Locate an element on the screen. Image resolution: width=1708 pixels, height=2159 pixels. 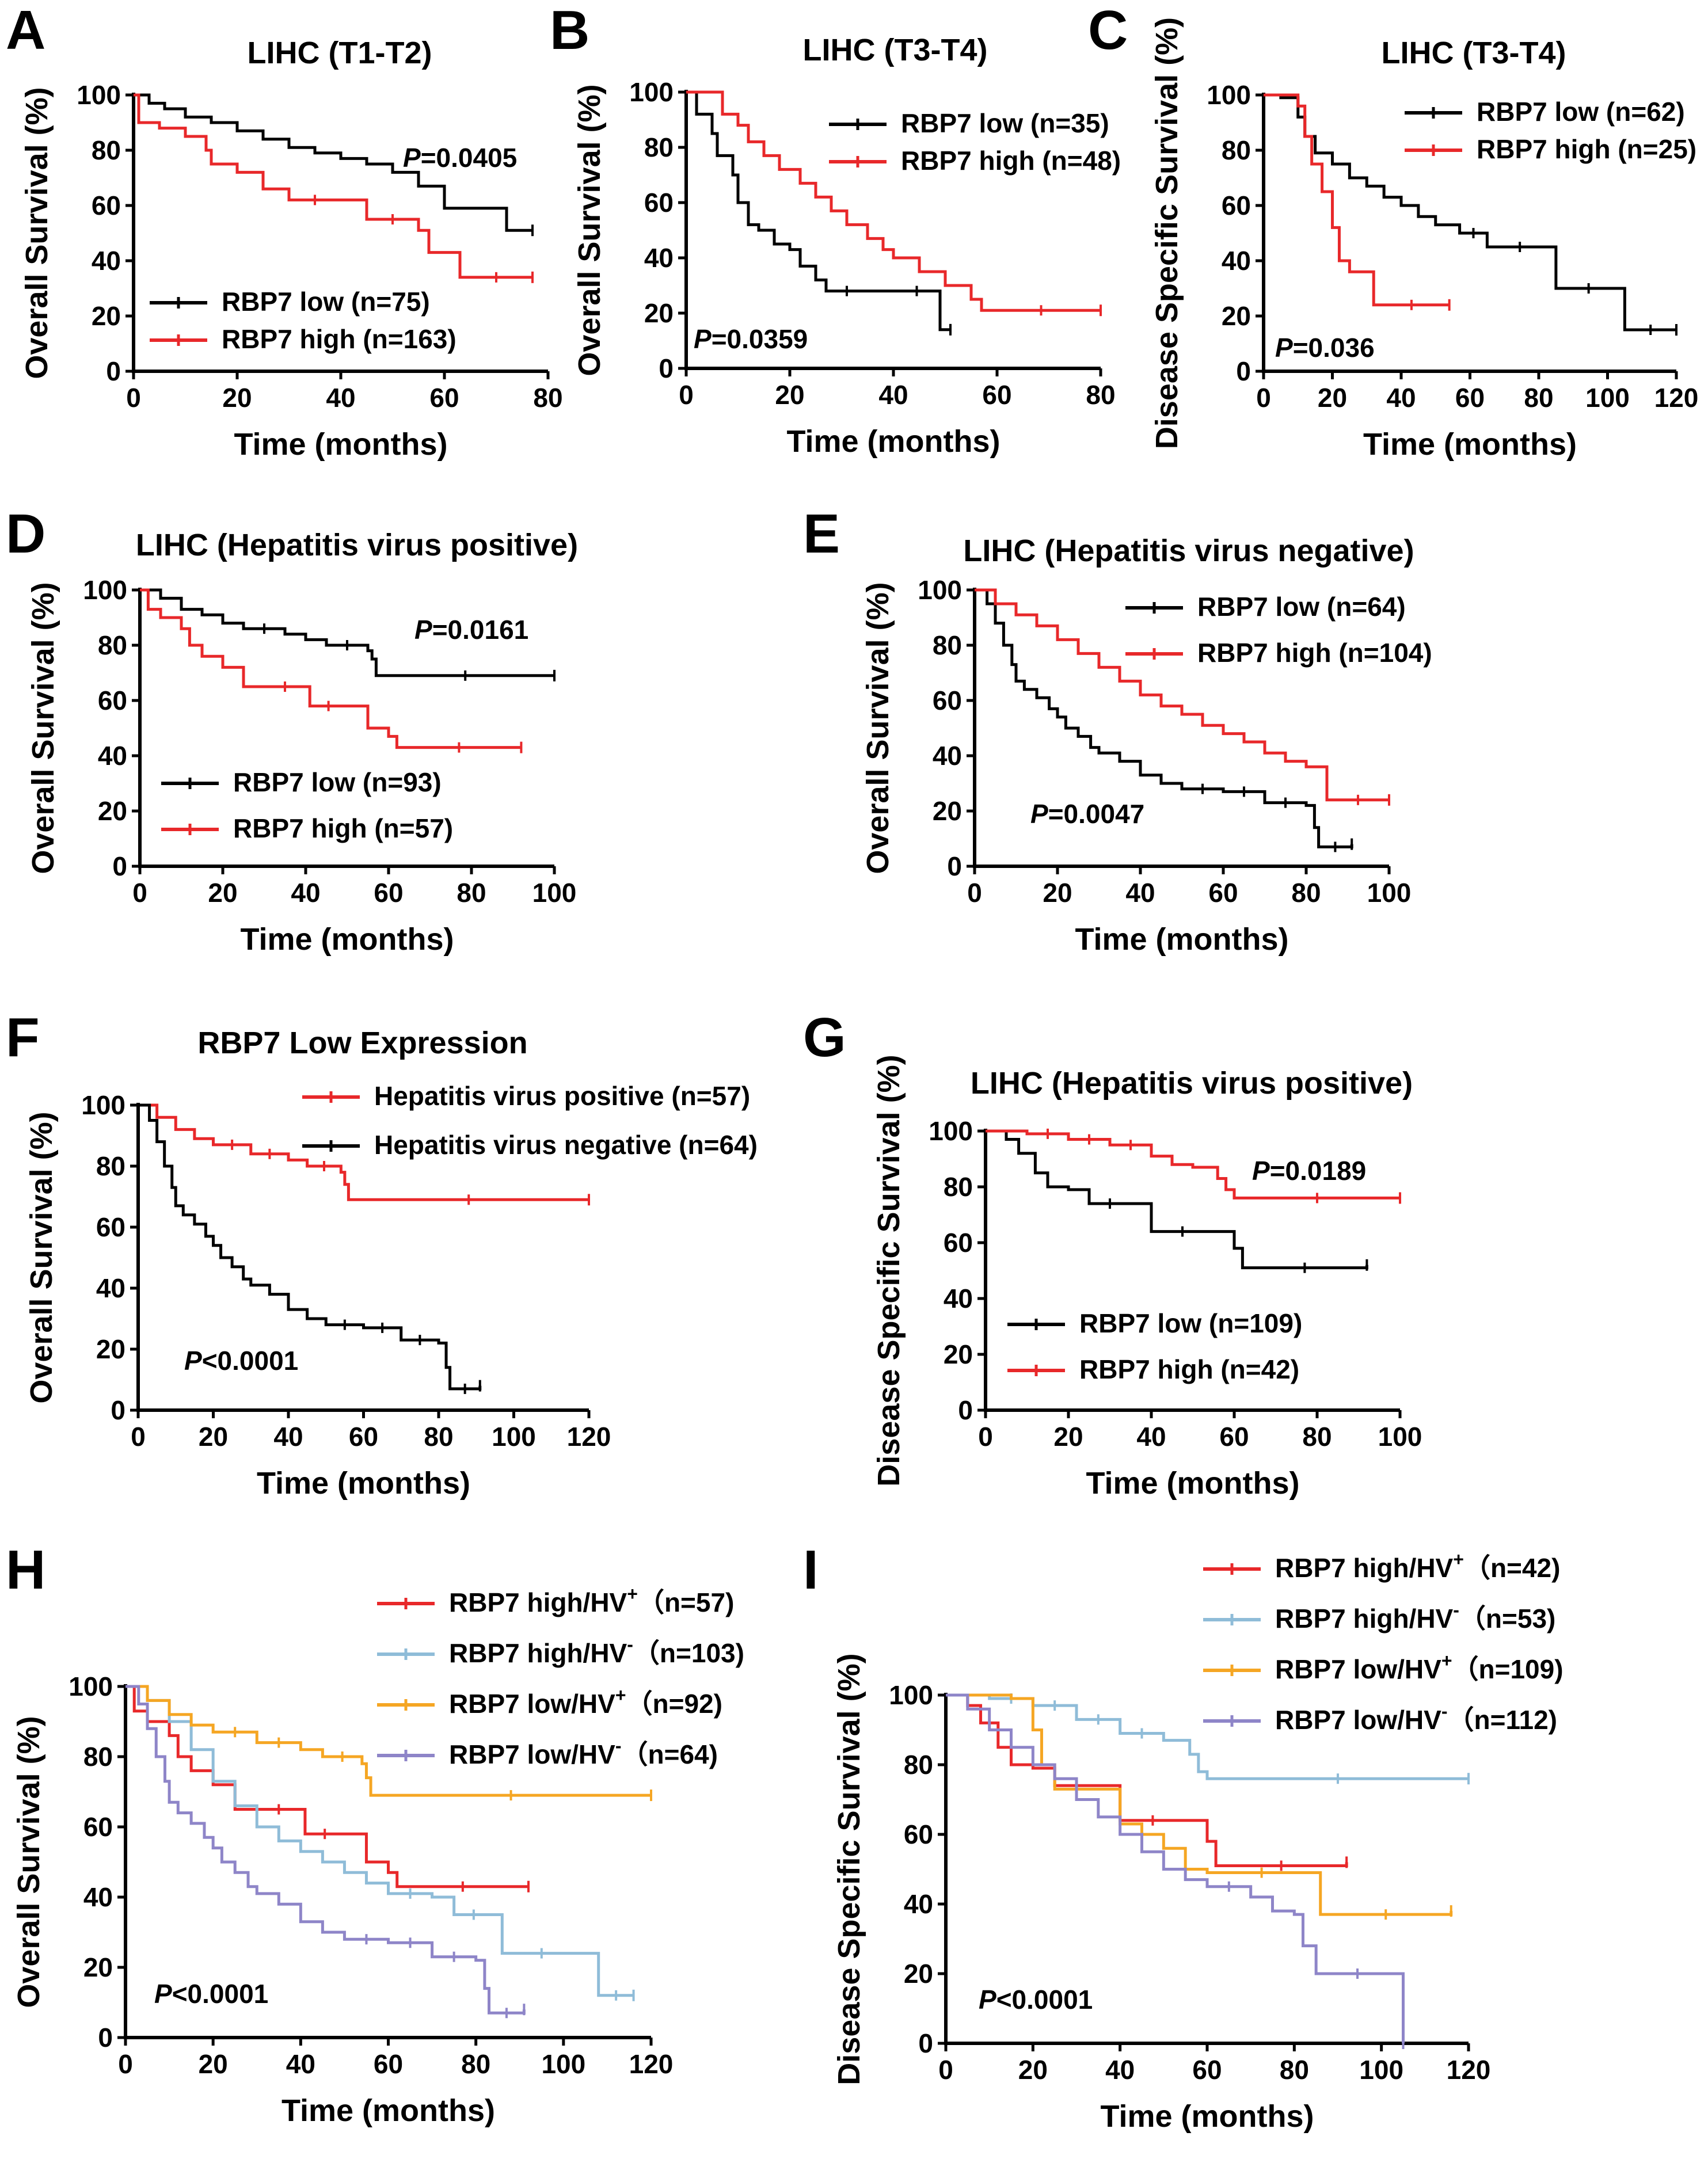
legend-count: （n=92) is located at coordinates (674, 1704).